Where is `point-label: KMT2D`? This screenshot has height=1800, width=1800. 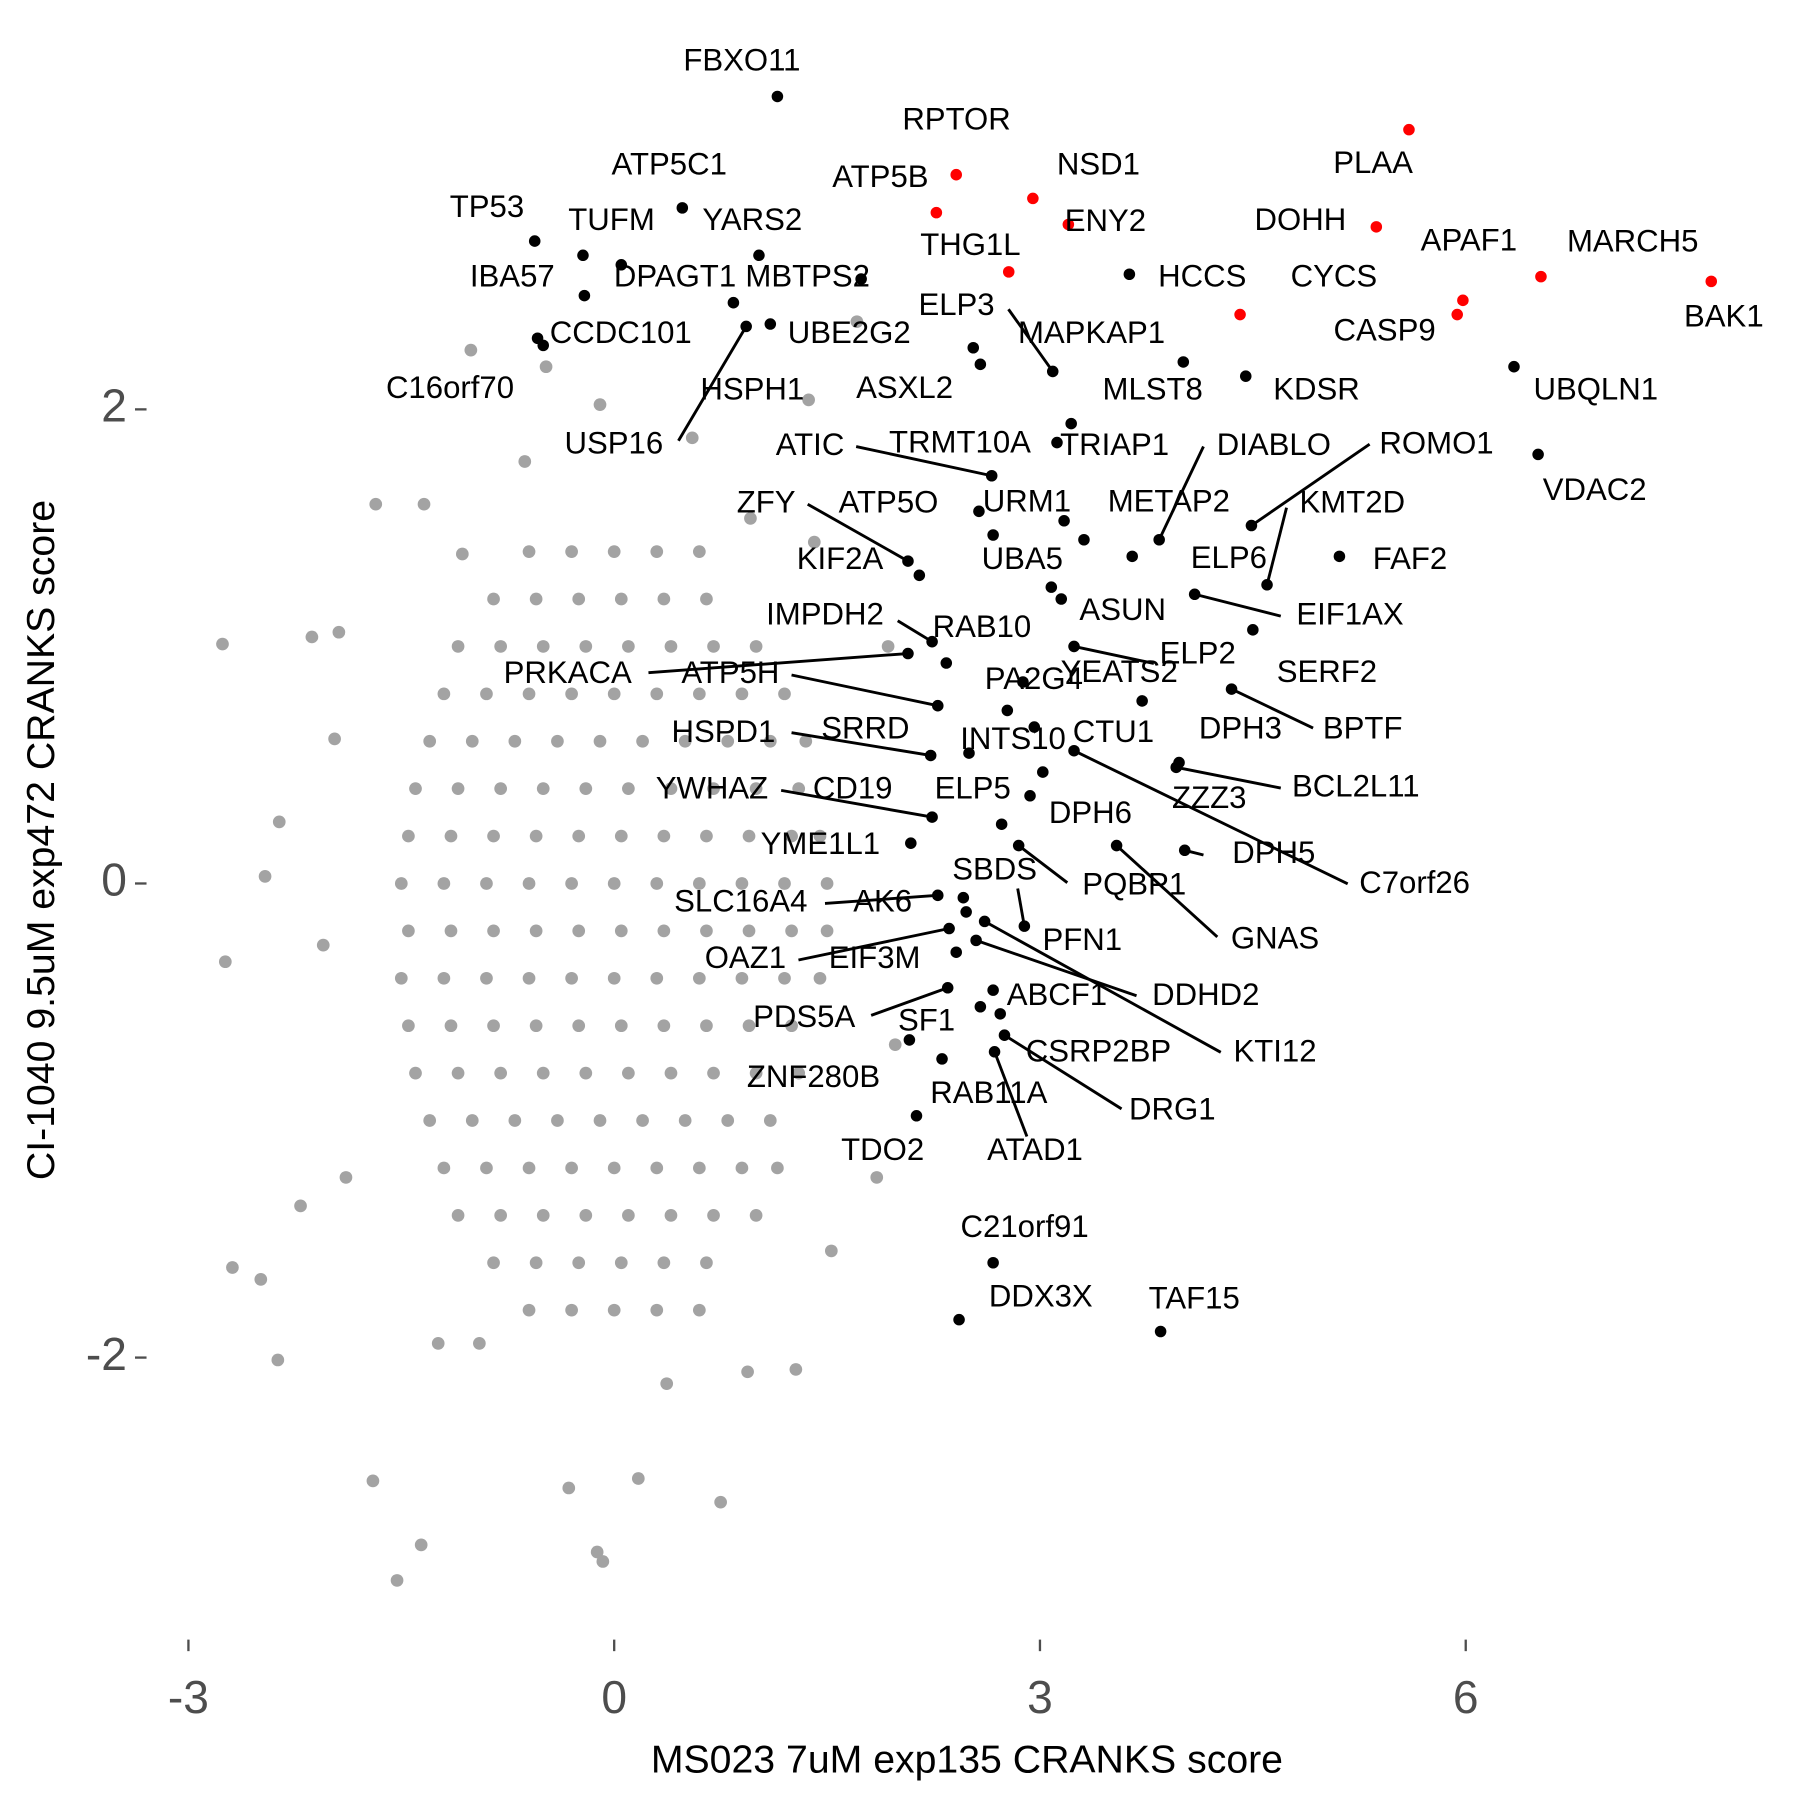
point-label: KMT2D is located at coordinates (1353, 501).